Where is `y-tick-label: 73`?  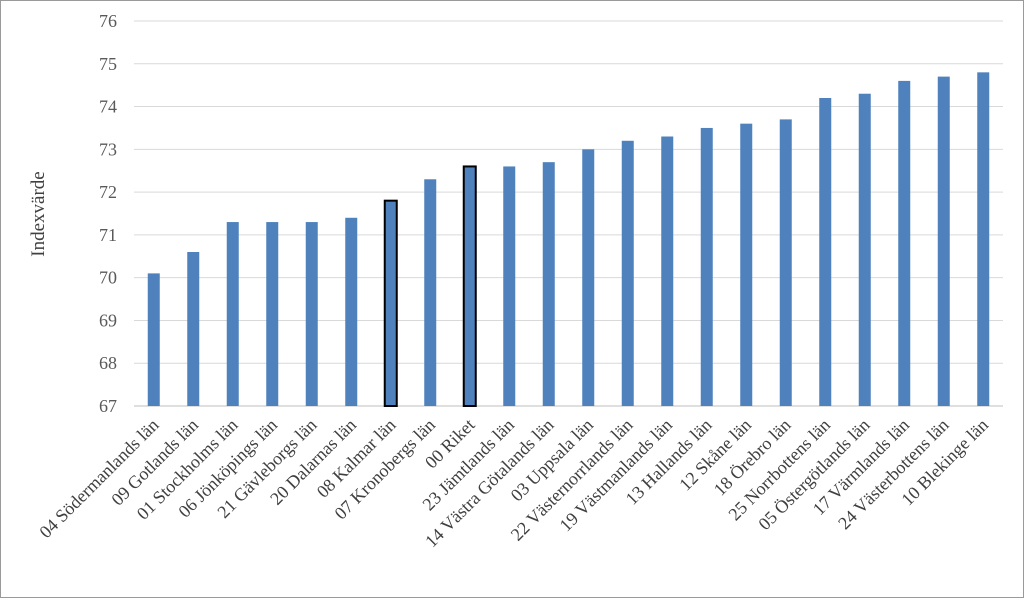 y-tick-label: 73 is located at coordinates (108, 149).